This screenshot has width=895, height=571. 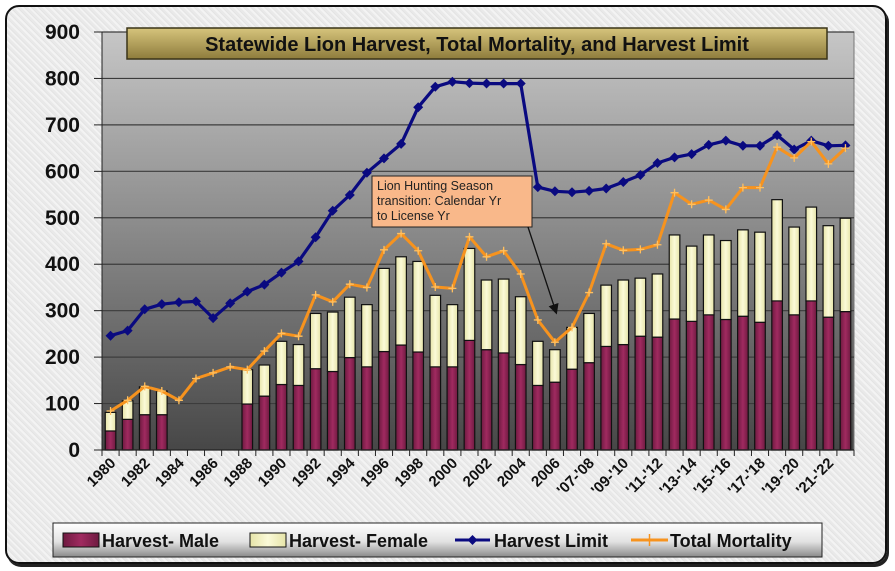 What do you see at coordinates (338, 541) in the screenshot?
I see `legend-item-female: Harvest- Female` at bounding box center [338, 541].